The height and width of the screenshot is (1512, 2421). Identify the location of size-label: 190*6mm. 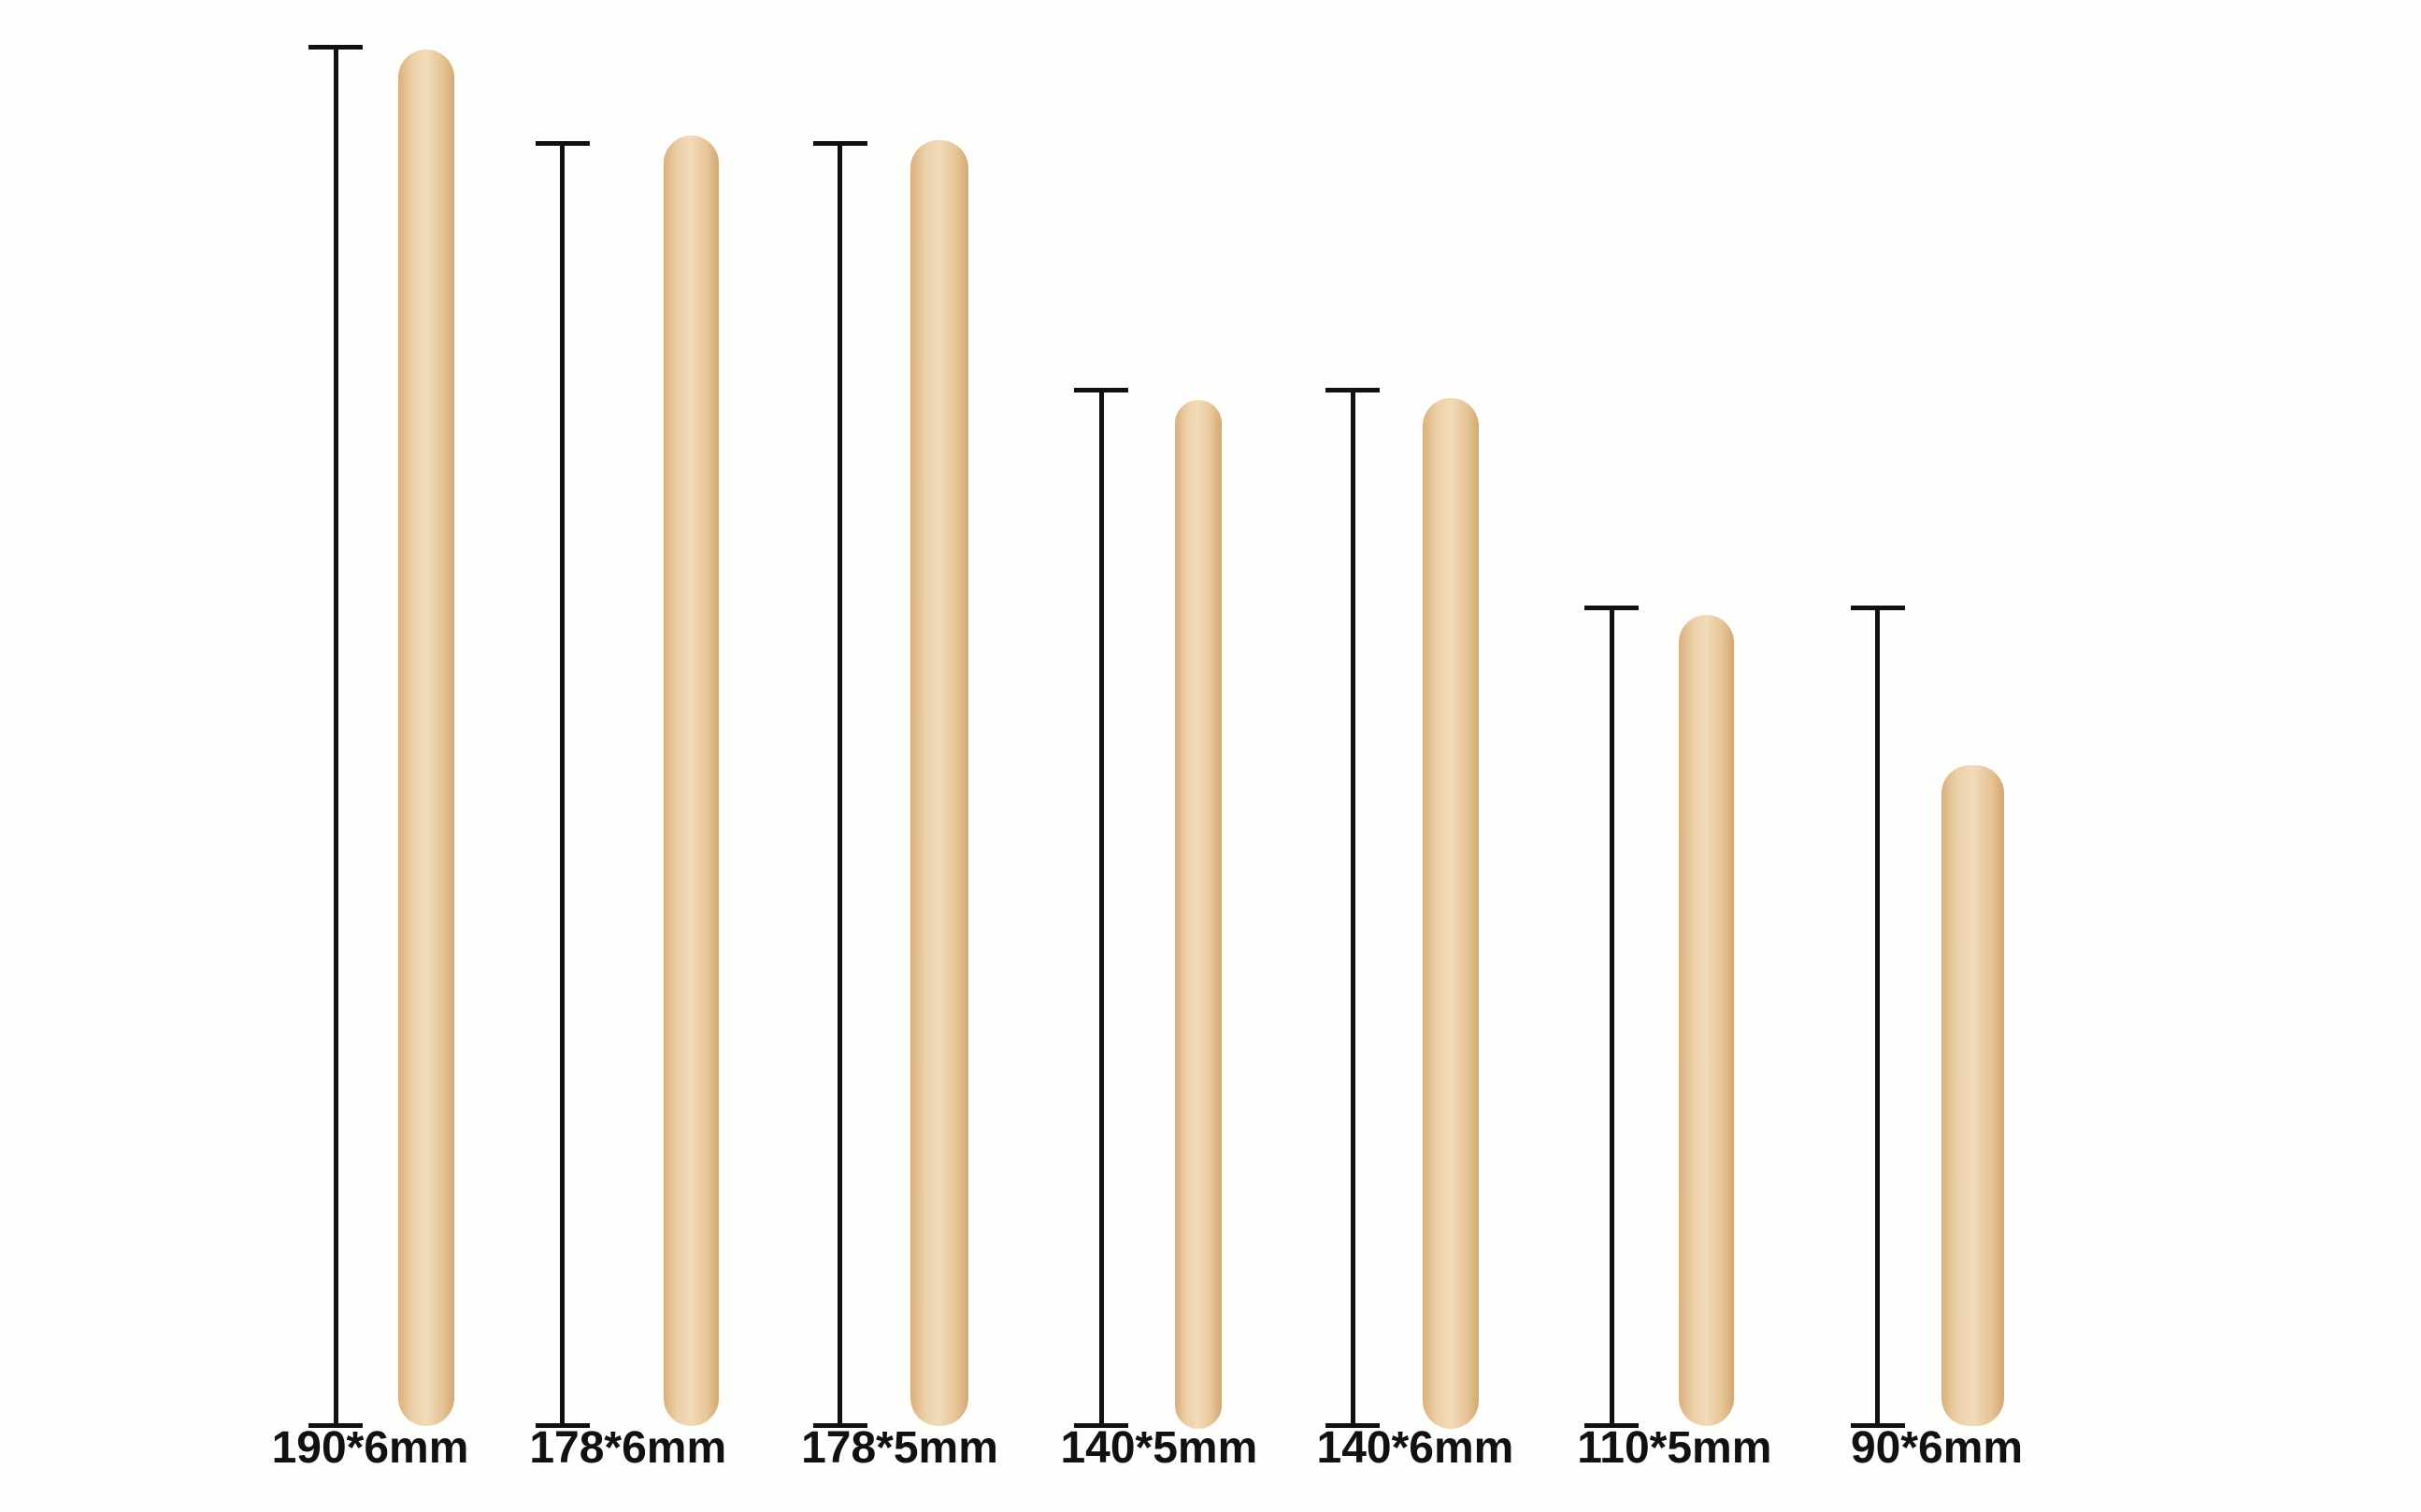
(370, 1448).